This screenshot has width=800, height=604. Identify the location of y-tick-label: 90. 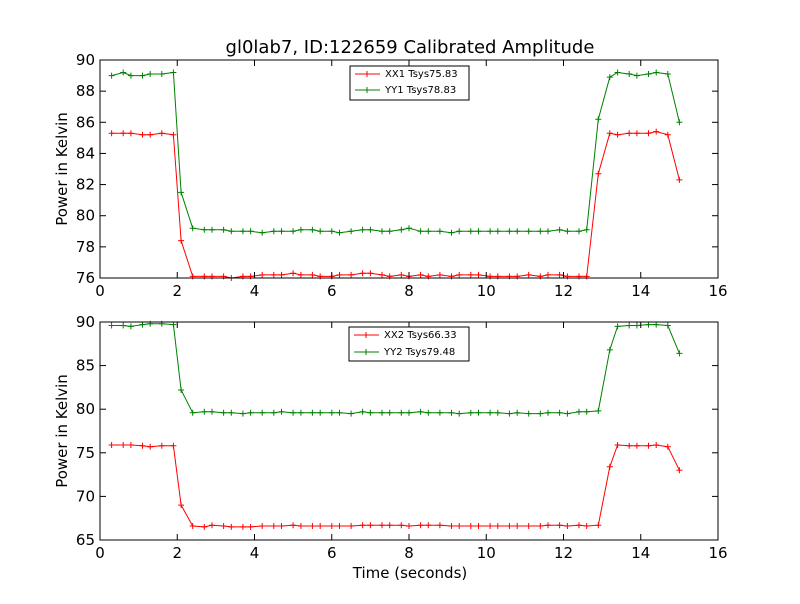
(85, 322).